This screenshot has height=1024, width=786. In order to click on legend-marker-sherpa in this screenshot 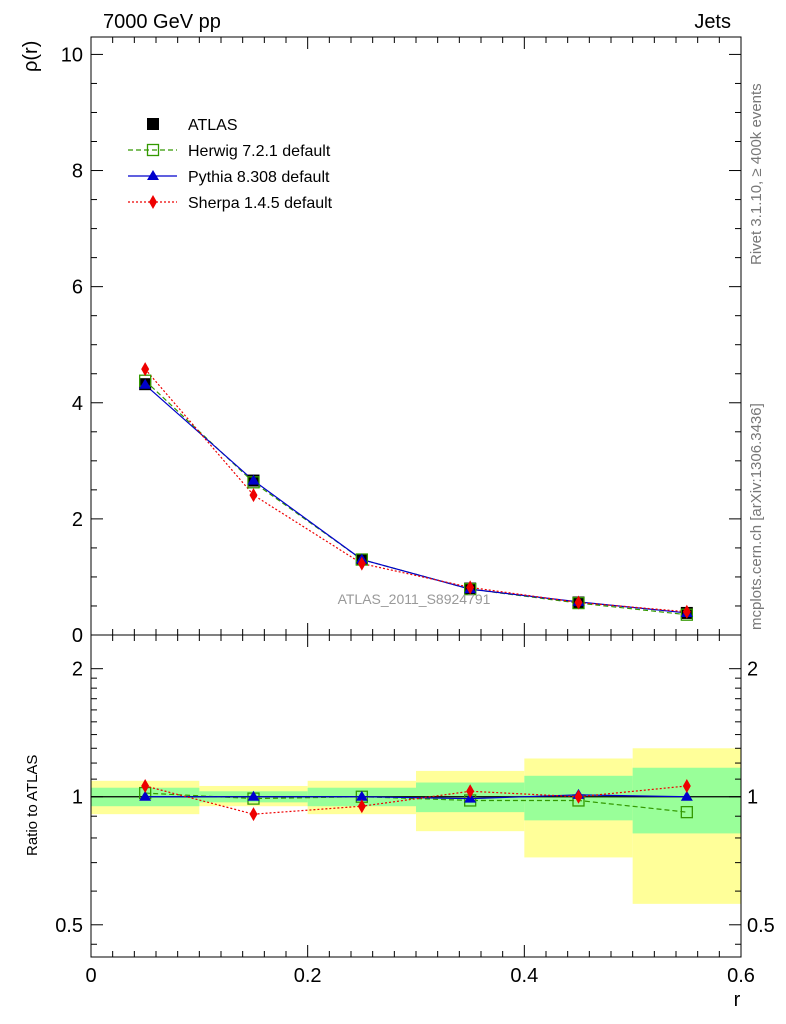, I will do `click(153, 202)`.